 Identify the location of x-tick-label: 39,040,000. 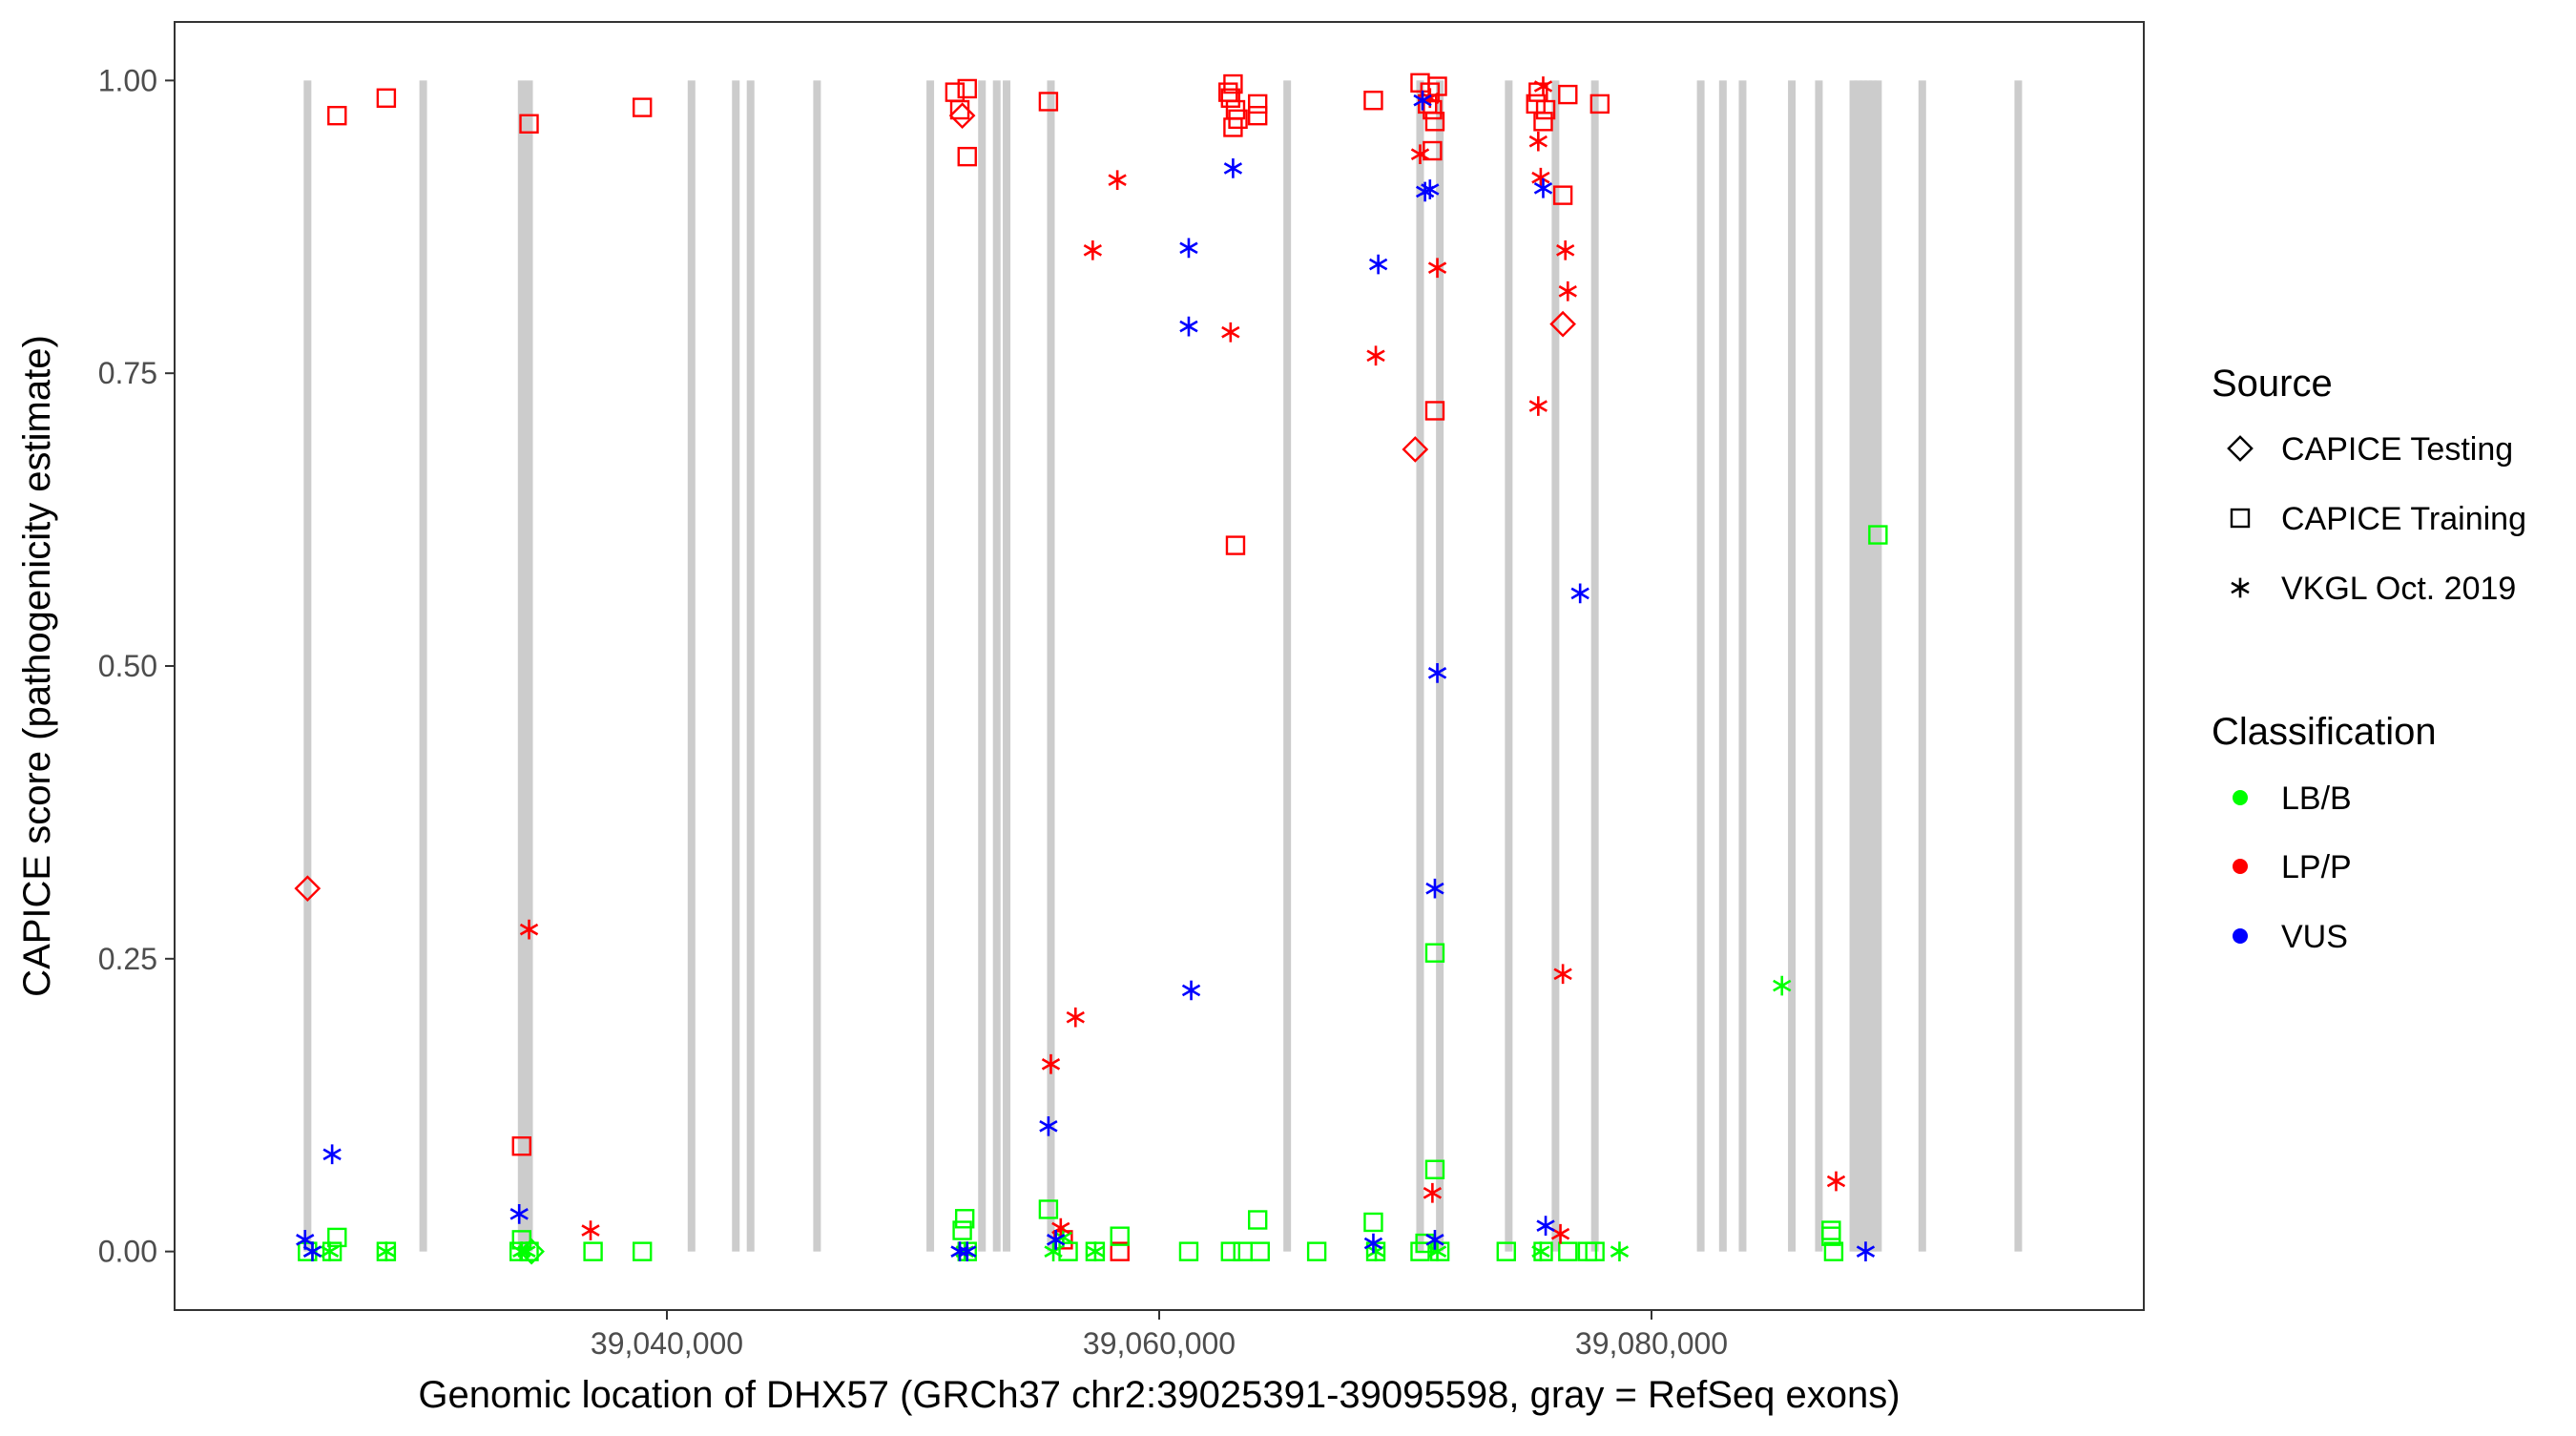
(667, 1343).